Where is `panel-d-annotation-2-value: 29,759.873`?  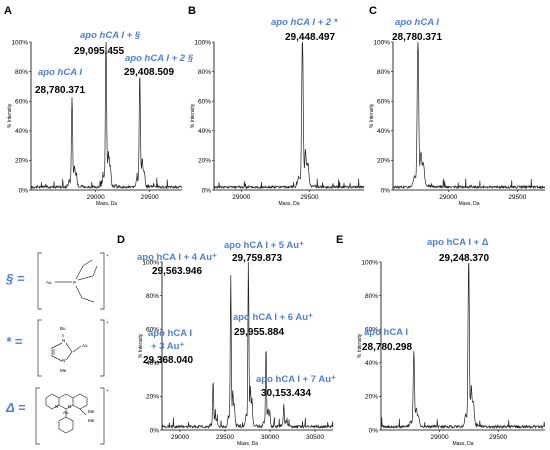 panel-d-annotation-2-value: 29,759.873 is located at coordinates (257, 258).